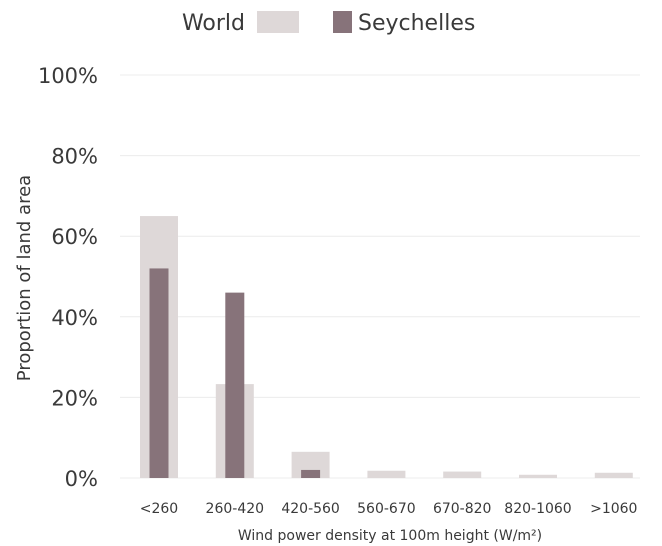 The height and width of the screenshot is (546, 662). What do you see at coordinates (235, 509) in the screenshot?
I see `x-tick-label: 260-420` at bounding box center [235, 509].